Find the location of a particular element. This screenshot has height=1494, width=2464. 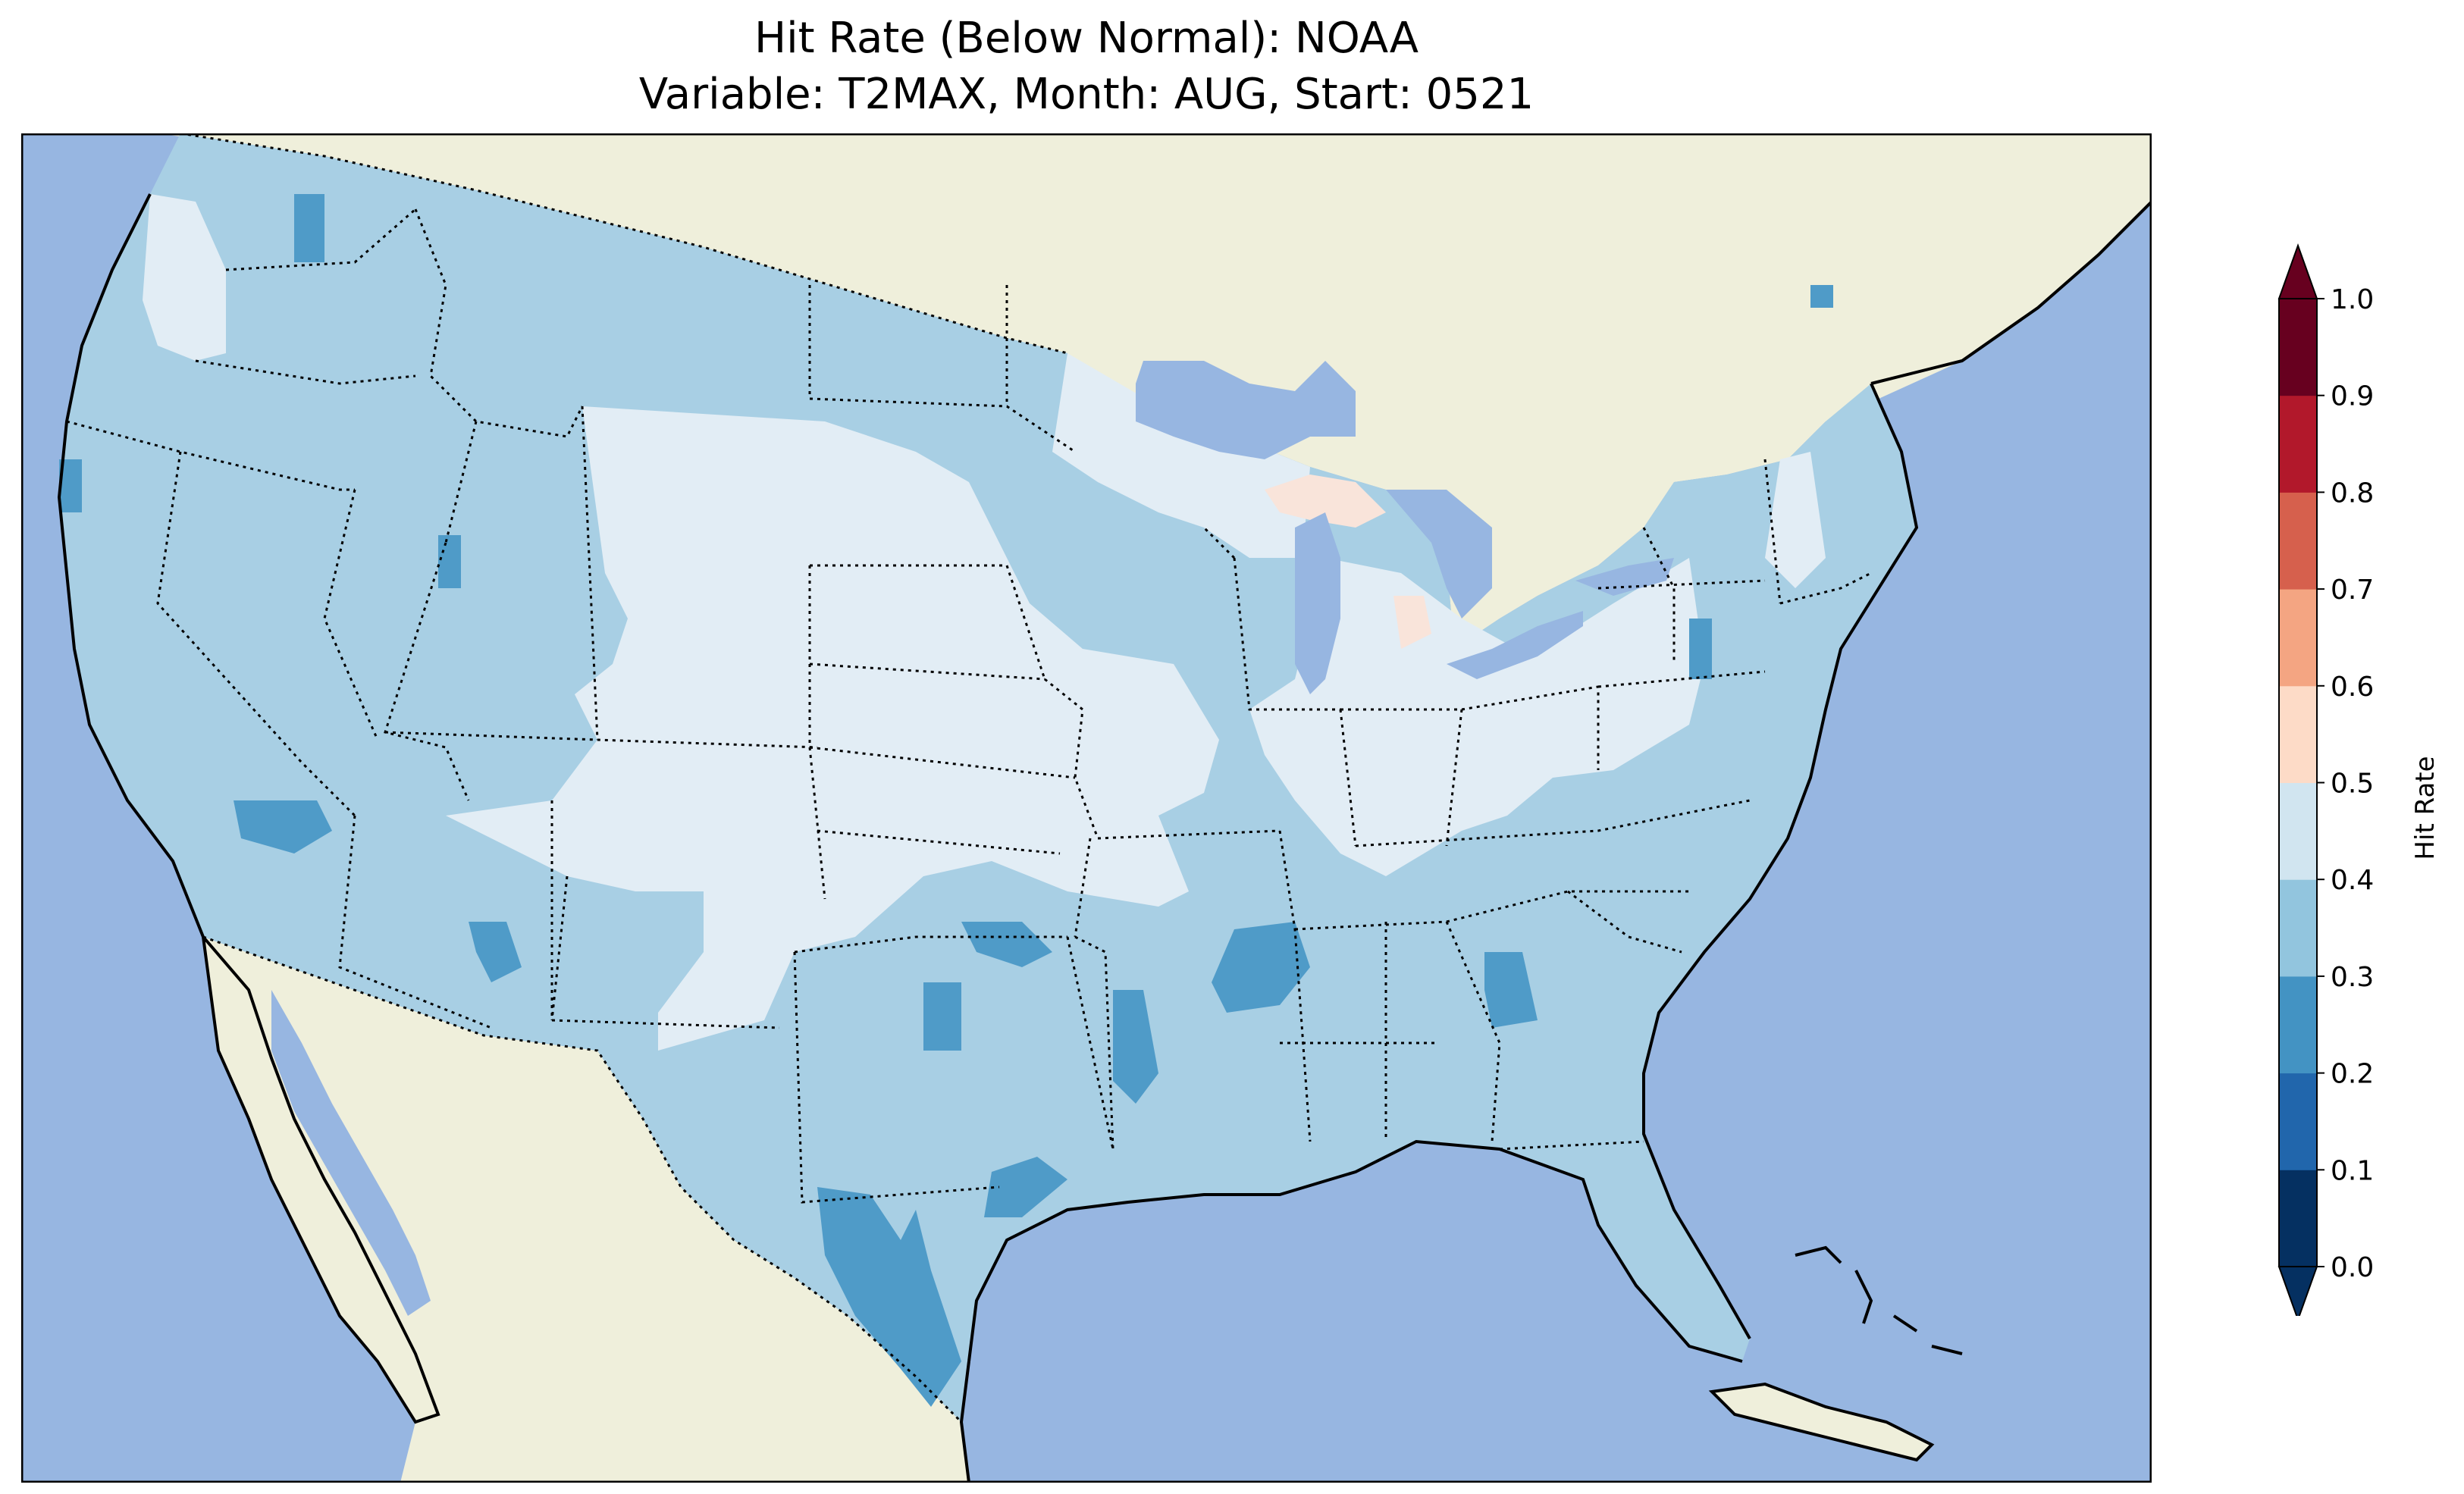

region-georgia-spot is located at coordinates (1511, 990).